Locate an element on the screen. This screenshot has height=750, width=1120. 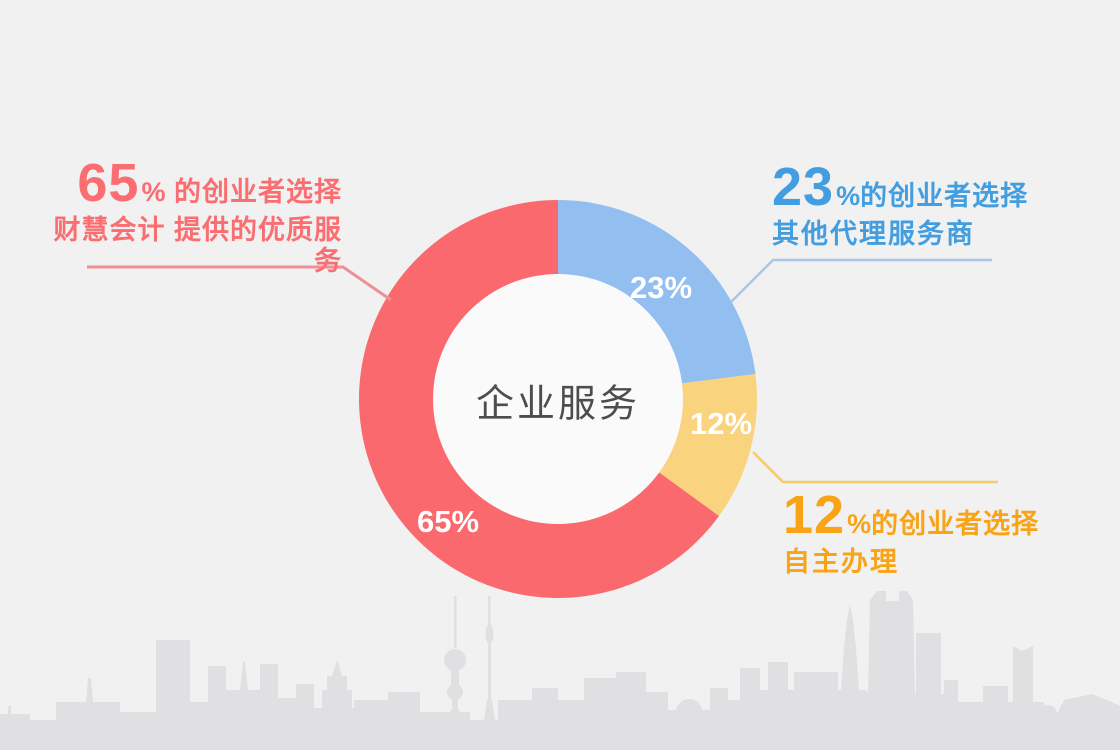
callout-orange-line1: 12 % 的创业者选择 is located at coordinates (911, 515).